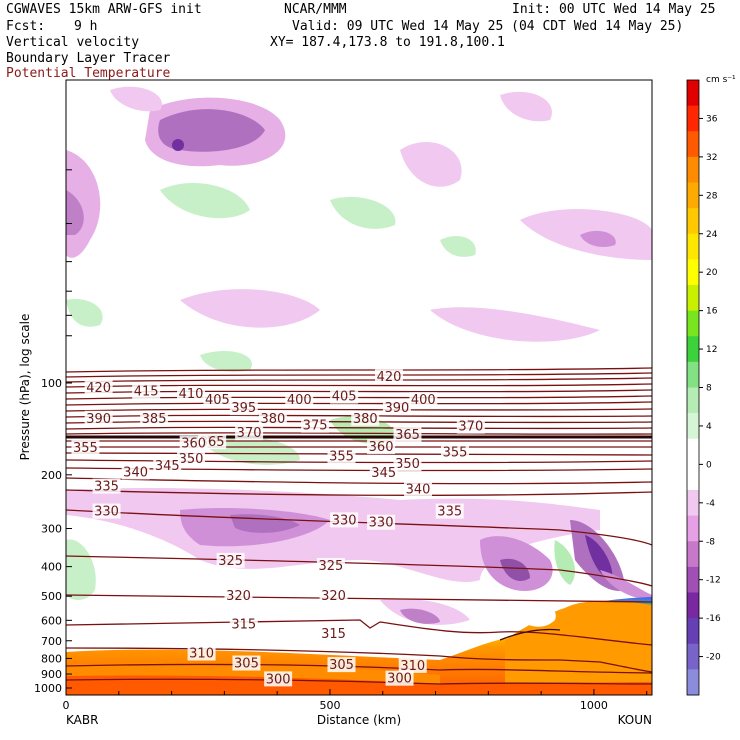 The width and height of the screenshot is (740, 740). Describe the element at coordinates (359, 720) in the screenshot. I see `x-axis-label: Distance (km)` at that location.